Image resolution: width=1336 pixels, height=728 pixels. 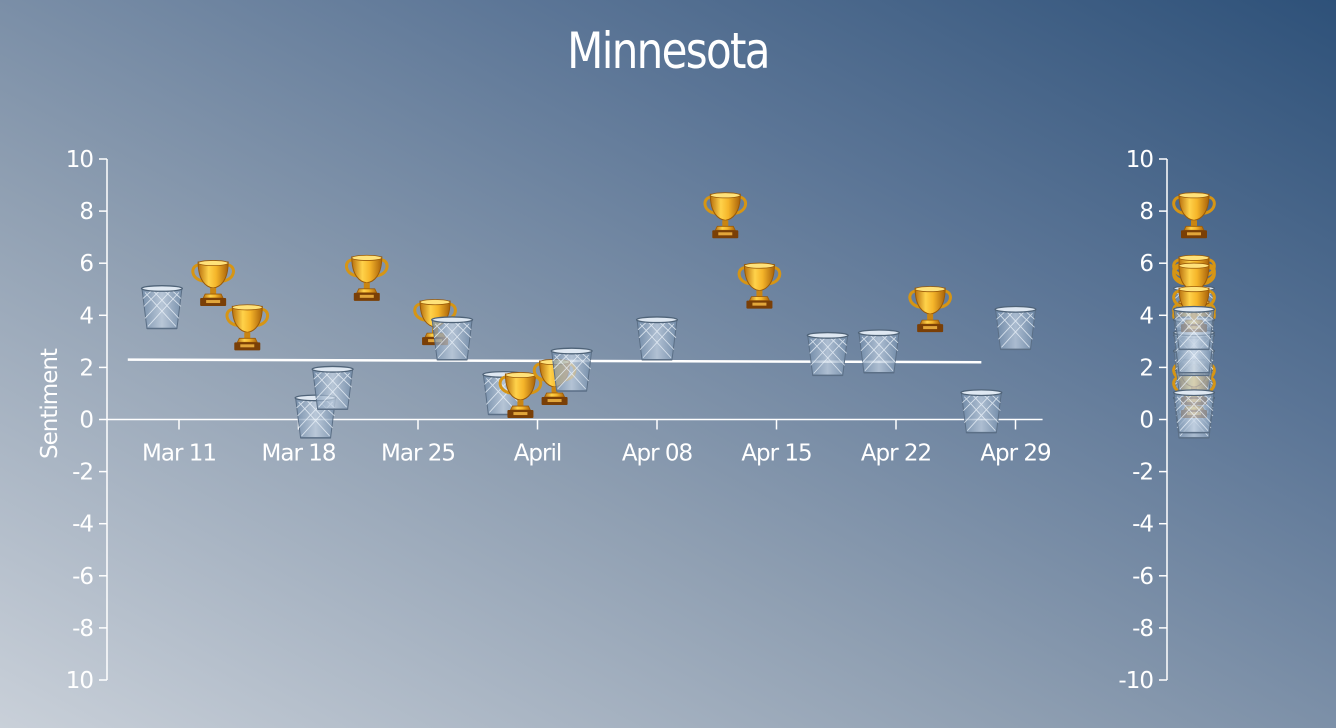 I want to click on side-y-tick-label: 6, so click(x=1146, y=264).